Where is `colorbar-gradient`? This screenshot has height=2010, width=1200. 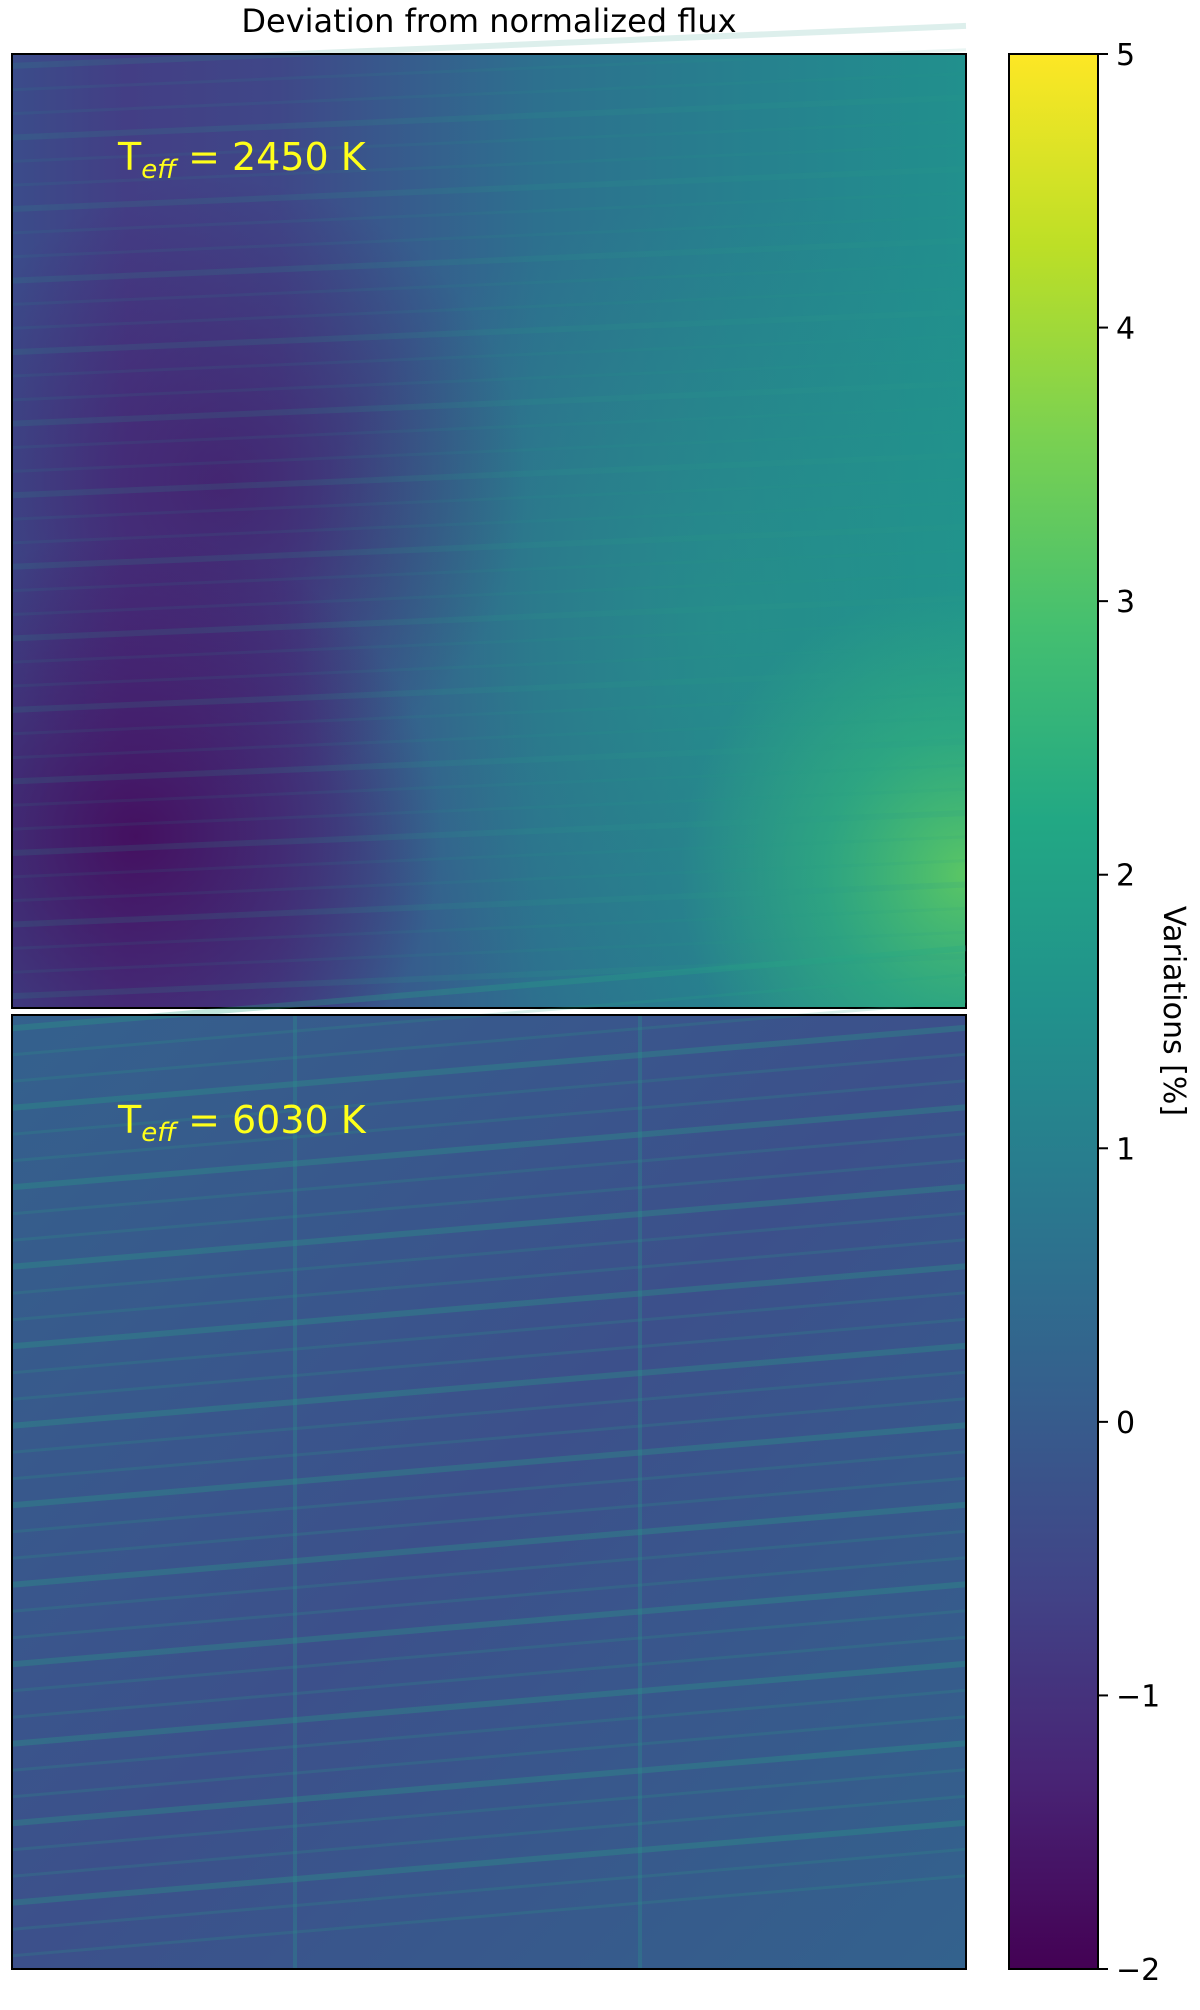 colorbar-gradient is located at coordinates (1053, 1011).